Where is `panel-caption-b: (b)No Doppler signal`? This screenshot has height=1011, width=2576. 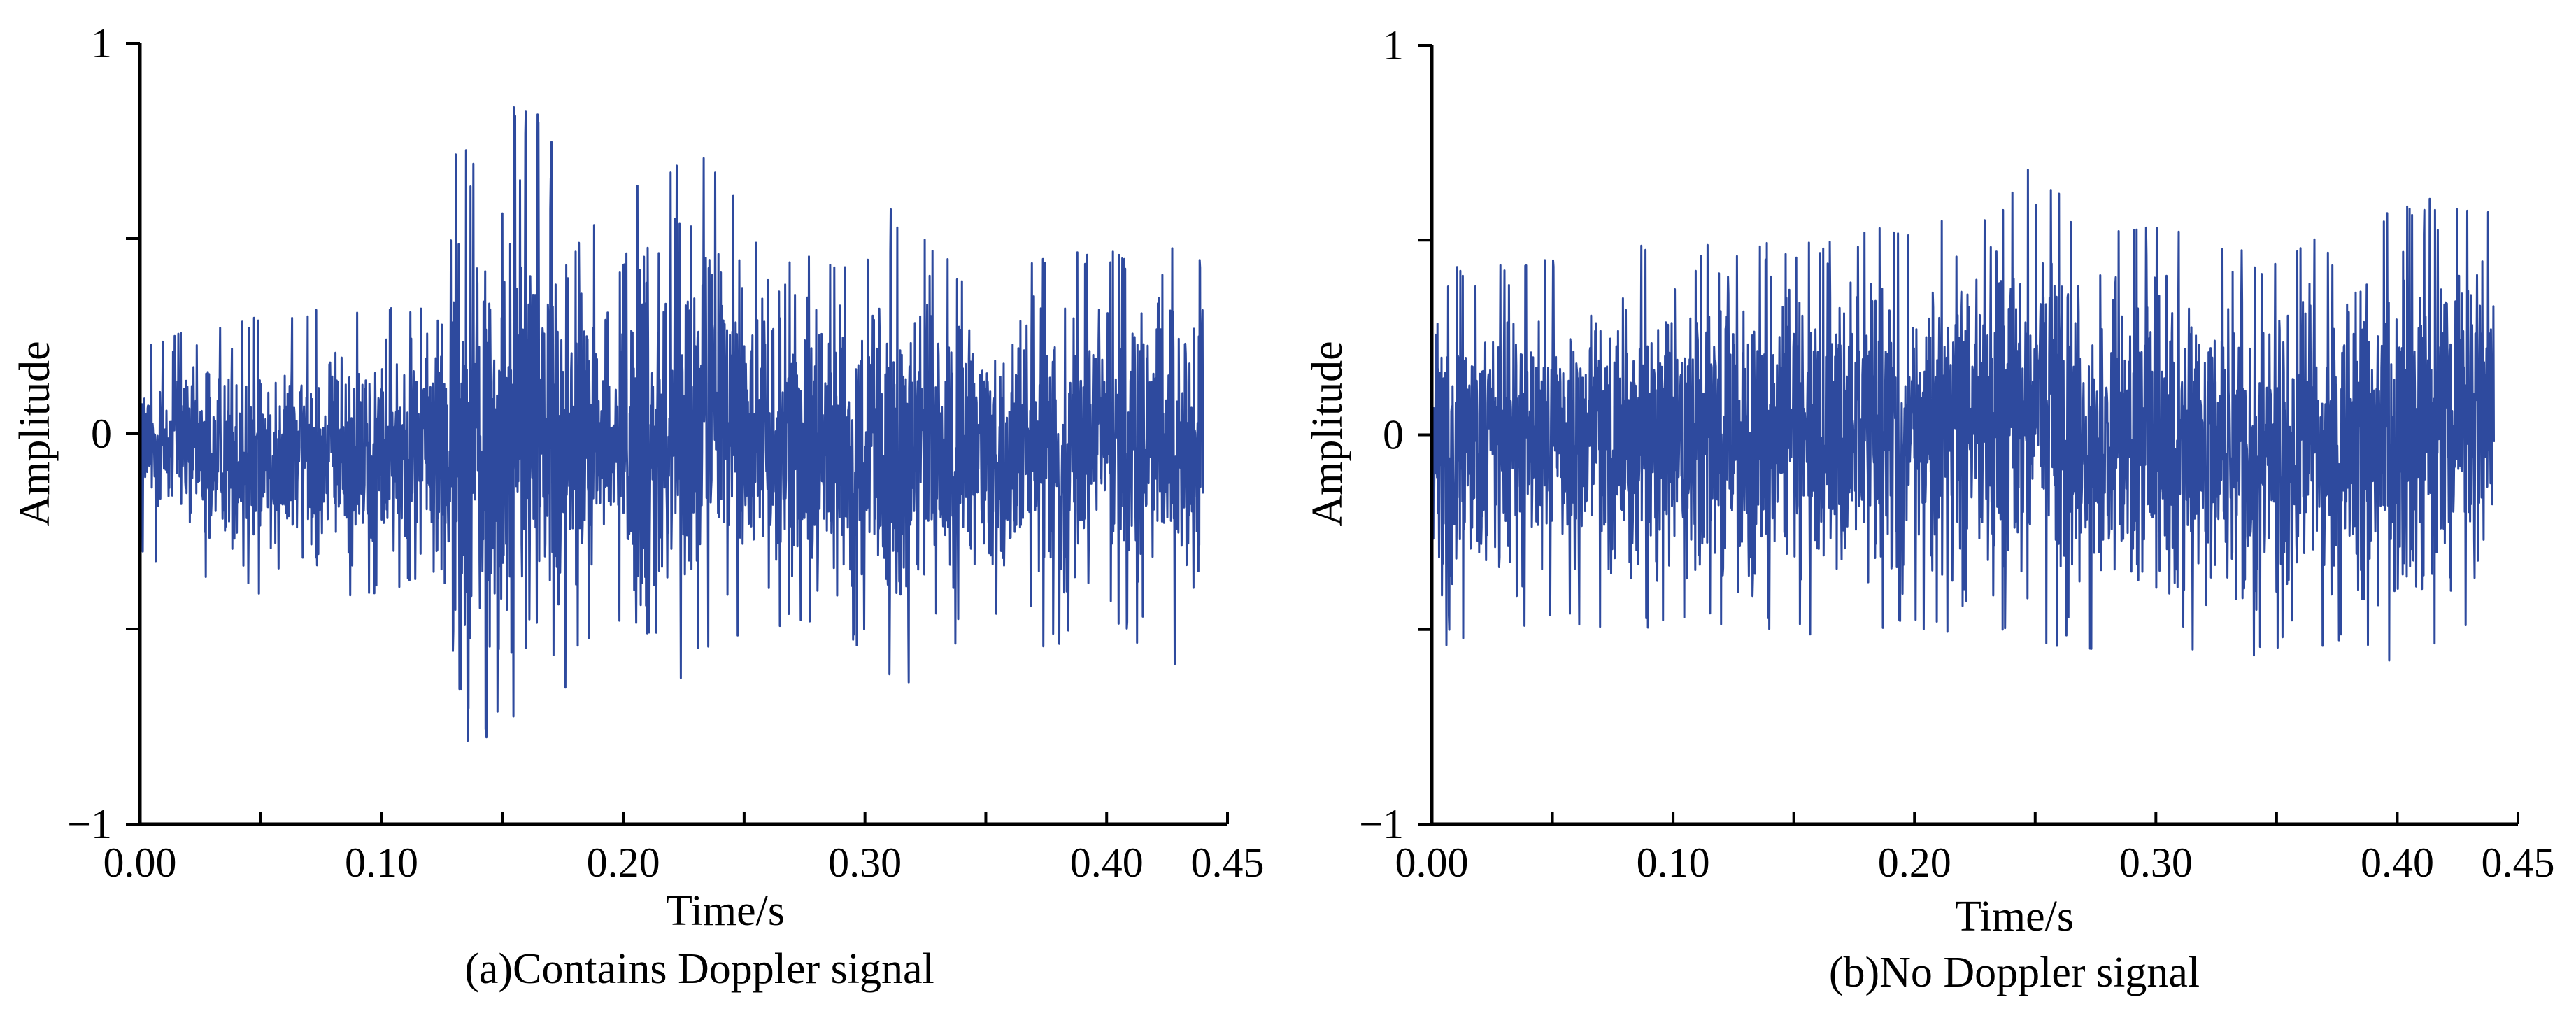
panel-caption-b: (b)No Doppler signal is located at coordinates (2014, 972).